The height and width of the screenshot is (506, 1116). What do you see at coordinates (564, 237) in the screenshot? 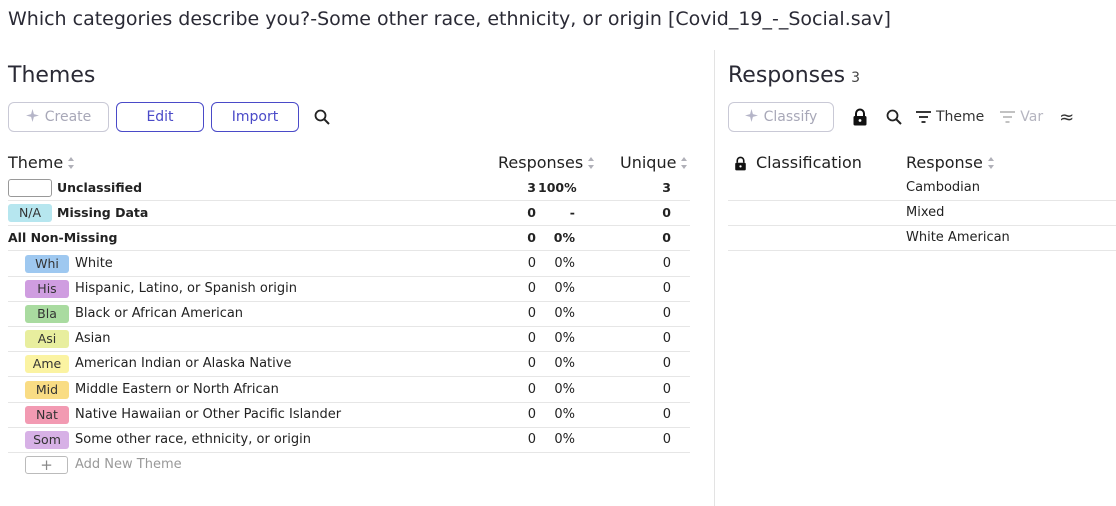
I see `row-percent: 0%` at bounding box center [564, 237].